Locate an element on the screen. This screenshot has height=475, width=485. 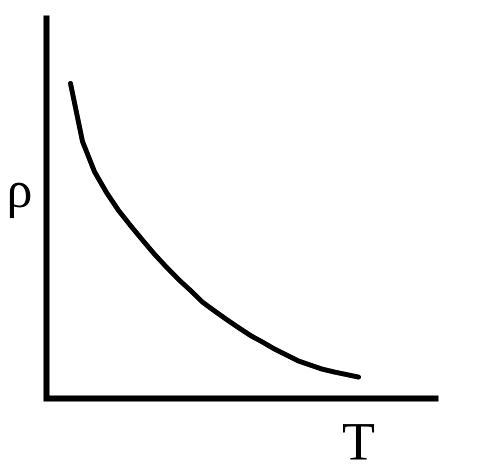
x-axis-title: T is located at coordinates (359, 442).